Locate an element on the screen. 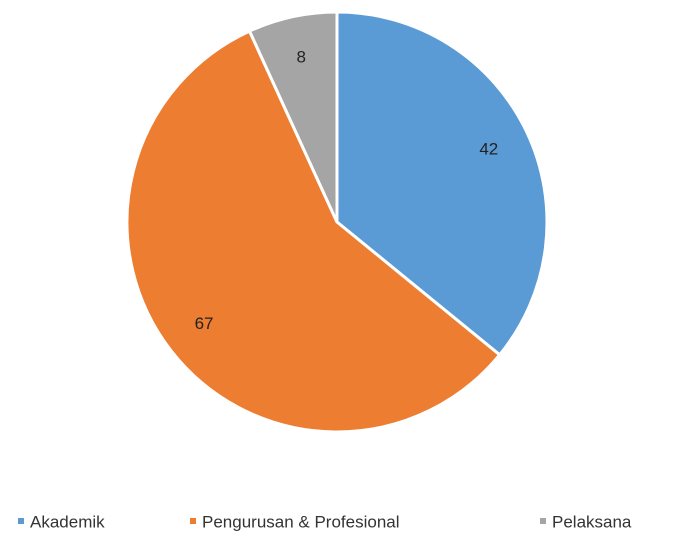 The height and width of the screenshot is (540, 675). data-label: 8 is located at coordinates (300, 56).